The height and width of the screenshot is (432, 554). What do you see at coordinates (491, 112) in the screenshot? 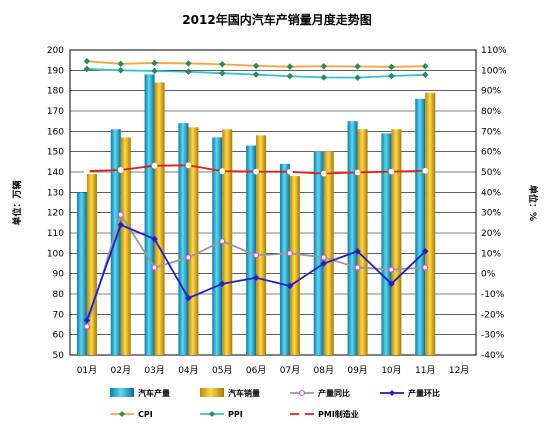
I see `y2-tick-label: 80%` at bounding box center [491, 112].